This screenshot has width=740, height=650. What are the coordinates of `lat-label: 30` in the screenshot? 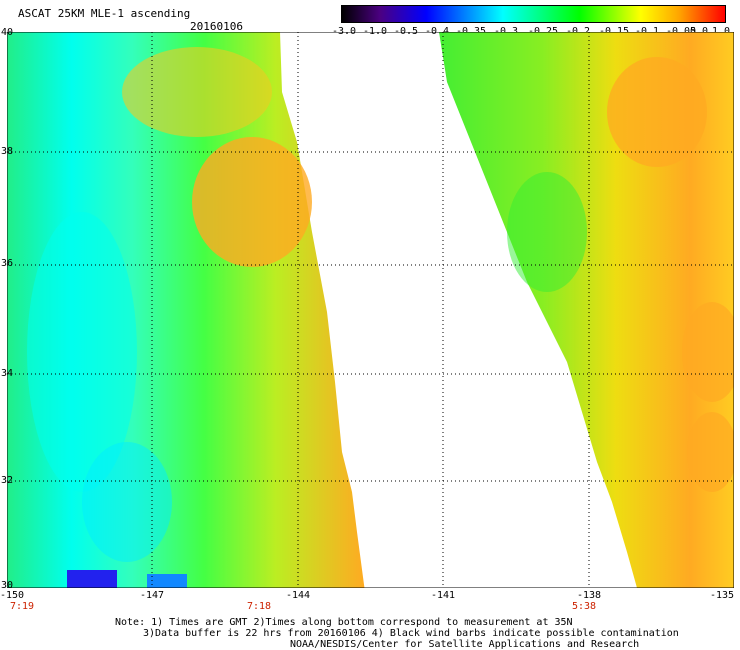 It's located at (7, 585).